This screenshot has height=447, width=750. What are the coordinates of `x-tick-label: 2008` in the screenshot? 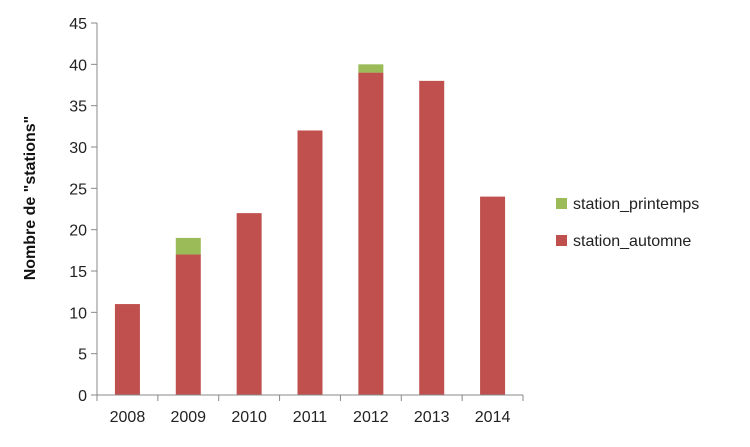 It's located at (128, 417).